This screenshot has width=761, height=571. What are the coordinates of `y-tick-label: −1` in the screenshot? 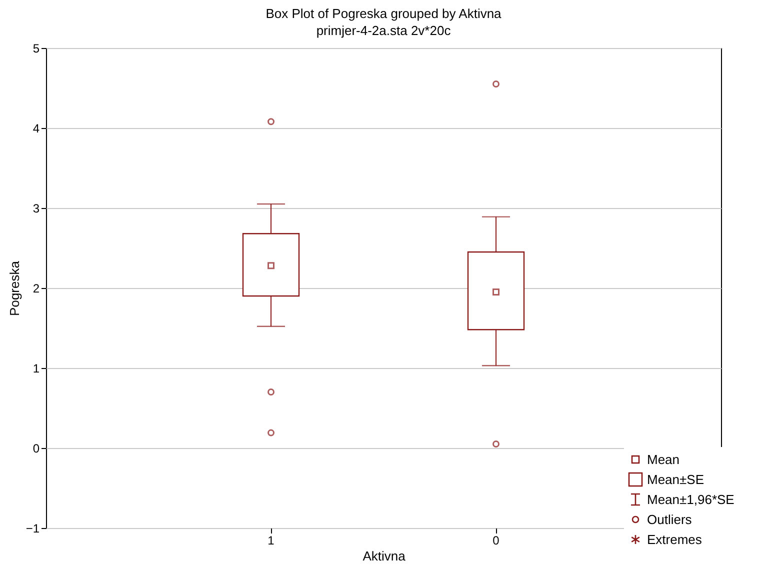 It's located at (33, 529).